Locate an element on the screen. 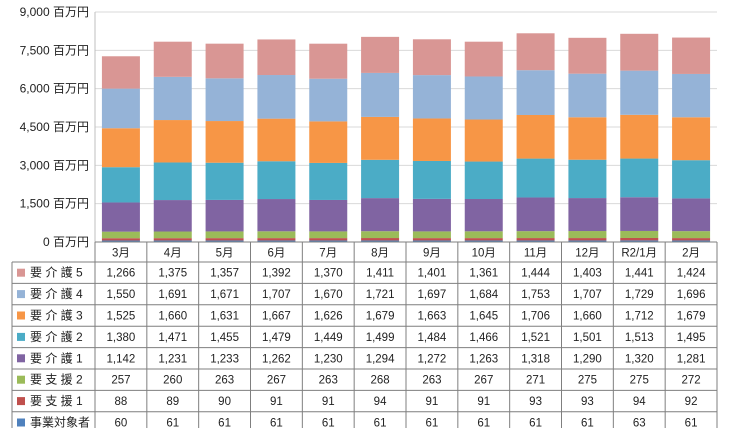 The image size is (731, 428). data-label: 1,411 is located at coordinates (380, 274).